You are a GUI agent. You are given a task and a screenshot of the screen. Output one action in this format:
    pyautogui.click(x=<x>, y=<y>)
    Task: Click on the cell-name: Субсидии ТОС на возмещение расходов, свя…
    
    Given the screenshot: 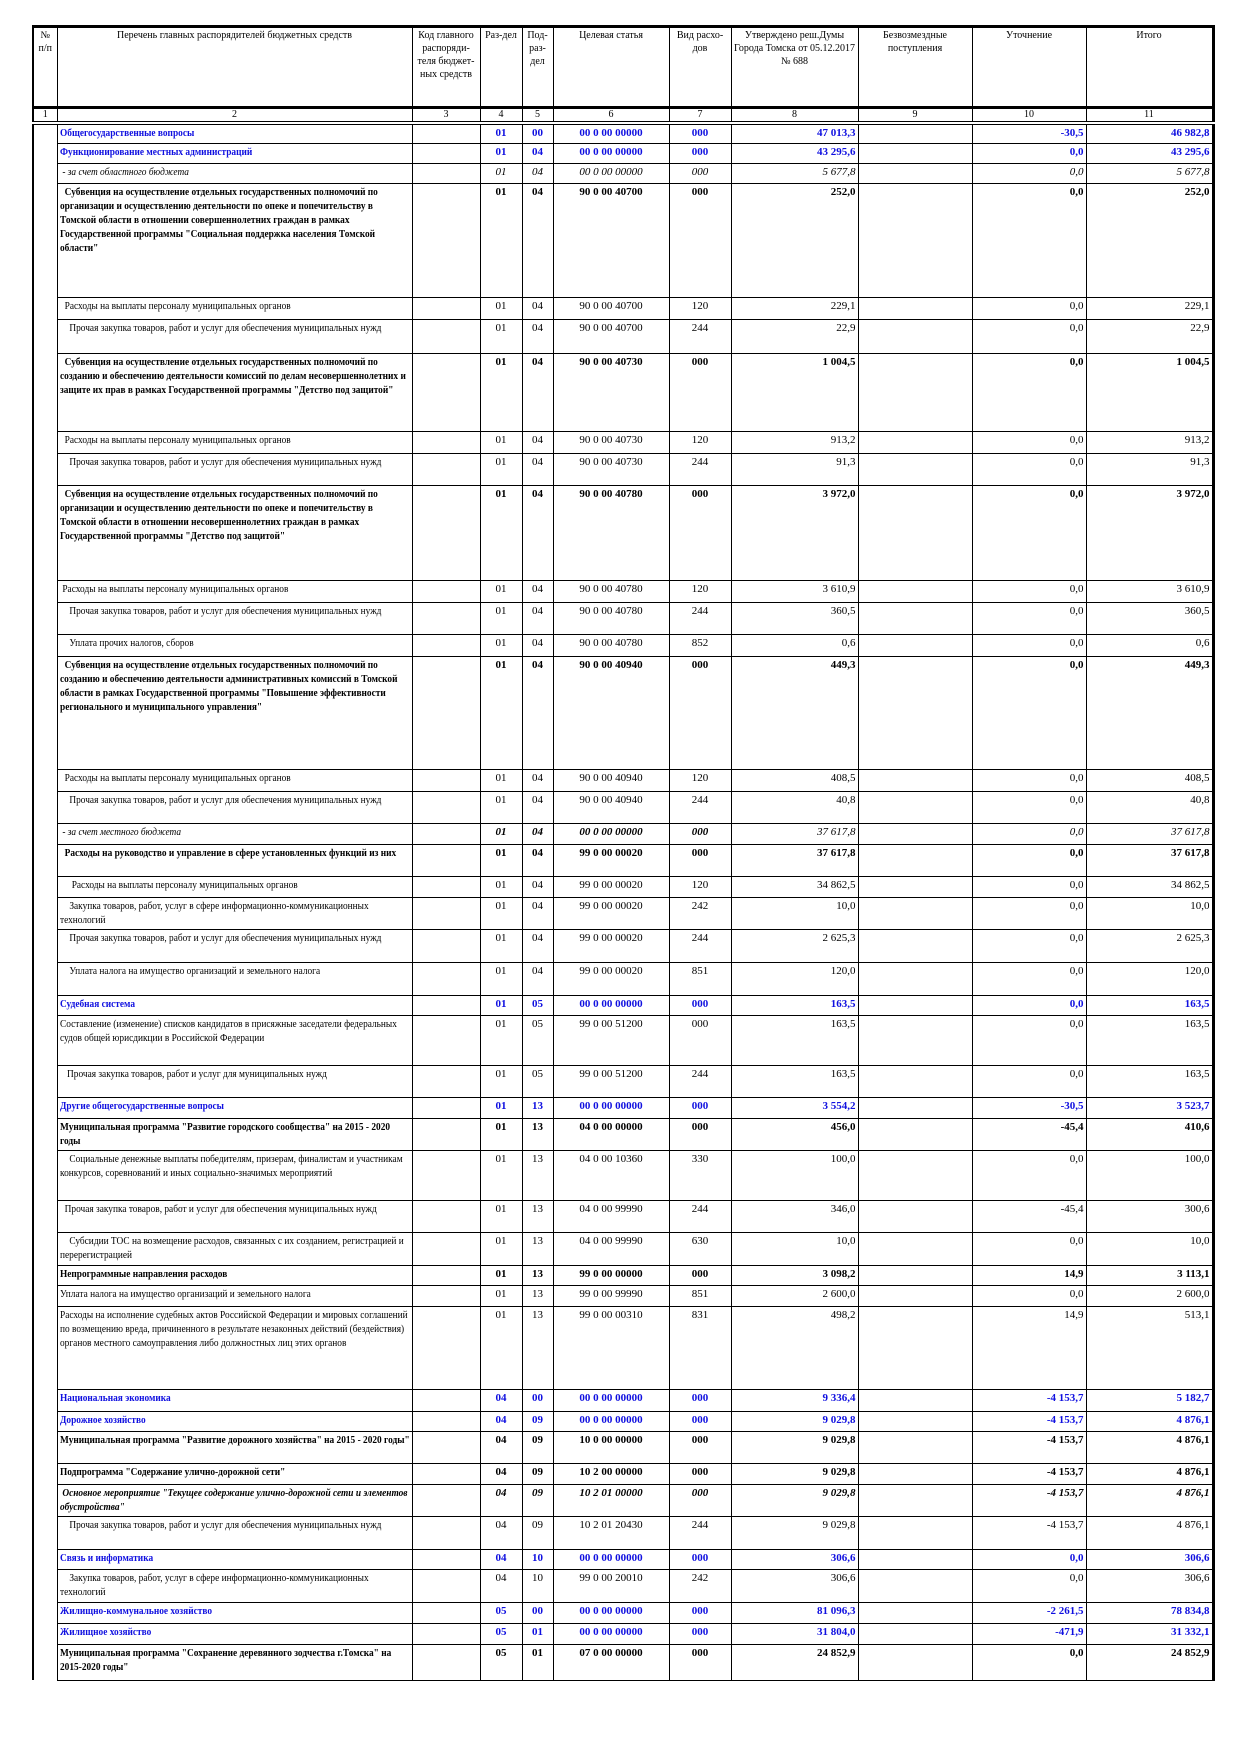 What is the action you would take?
    pyautogui.click(x=234, y=1249)
    